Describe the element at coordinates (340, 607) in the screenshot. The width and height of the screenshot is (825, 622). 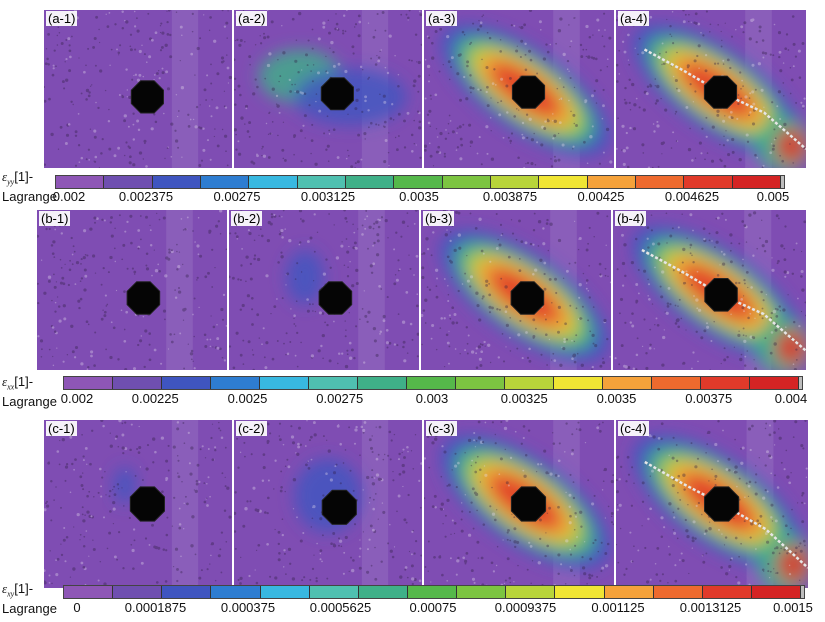
I see `colorbar-tick-label: 0.0005625` at that location.